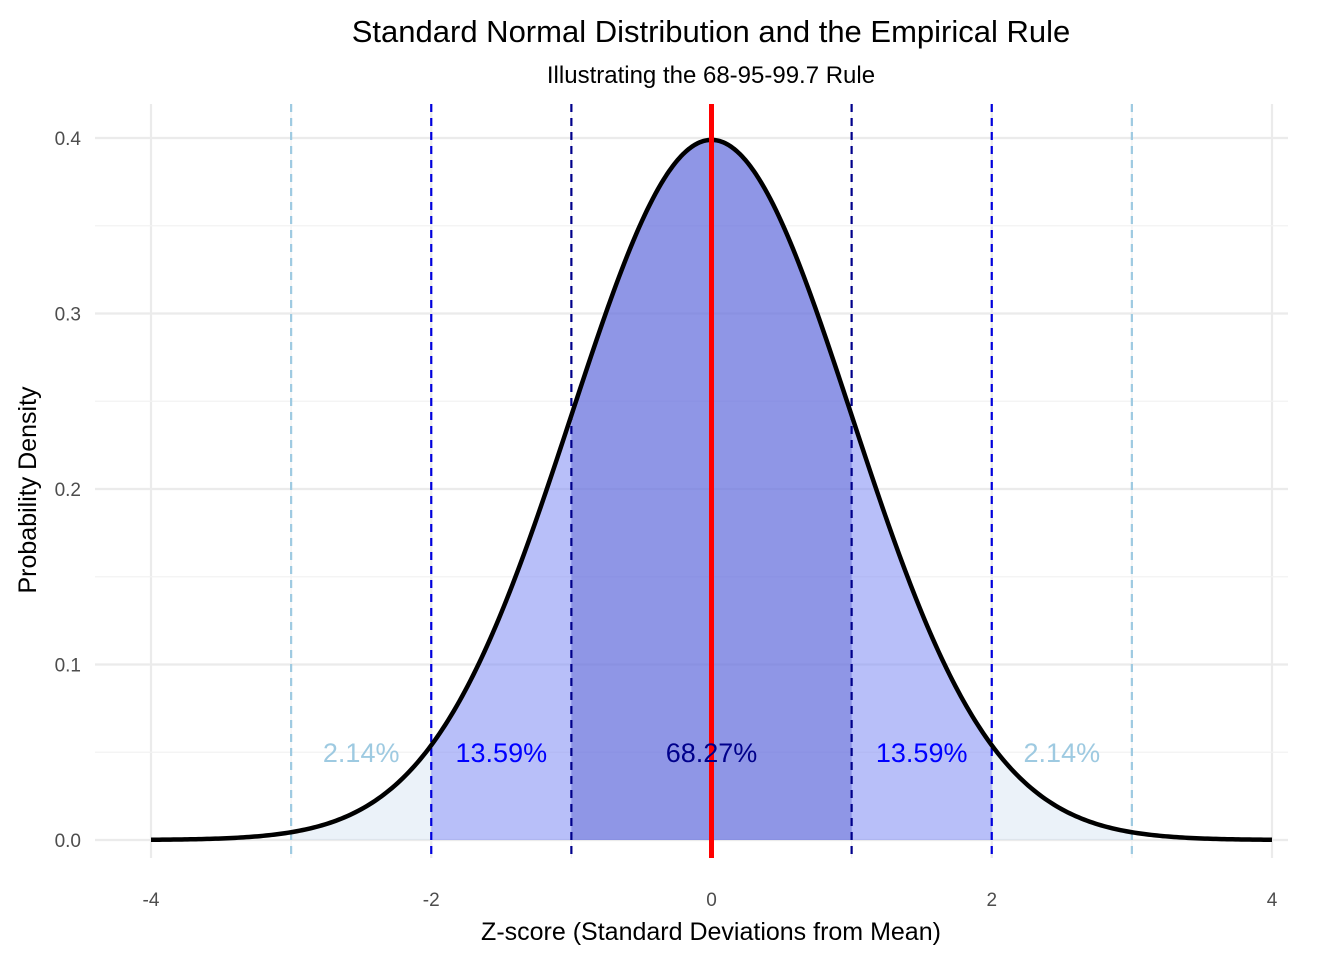 The image size is (1344, 960). What do you see at coordinates (991, 900) in the screenshot?
I see `x-tick-label: 2` at bounding box center [991, 900].